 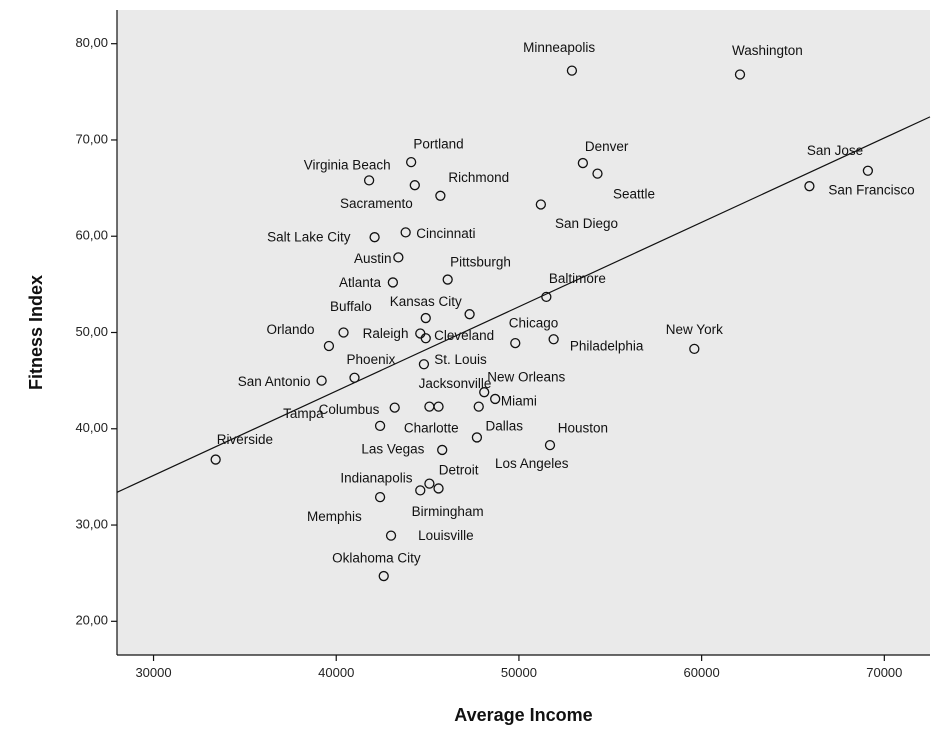 What do you see at coordinates (884, 672) in the screenshot?
I see `x-tick-label: 70000` at bounding box center [884, 672].